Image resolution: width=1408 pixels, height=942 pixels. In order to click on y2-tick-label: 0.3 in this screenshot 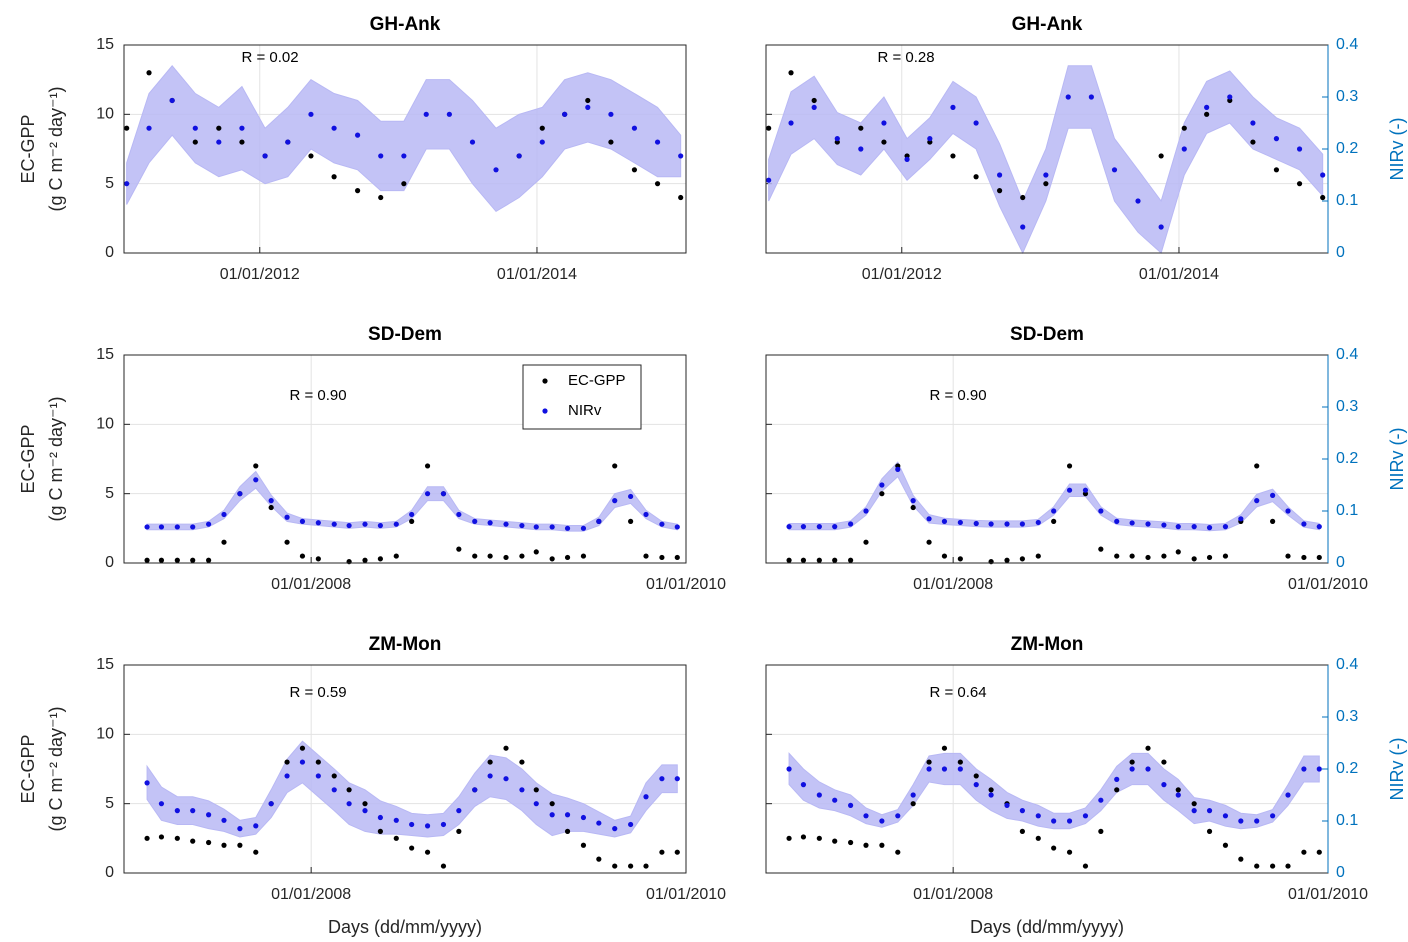, I will do `click(1347, 96)`.